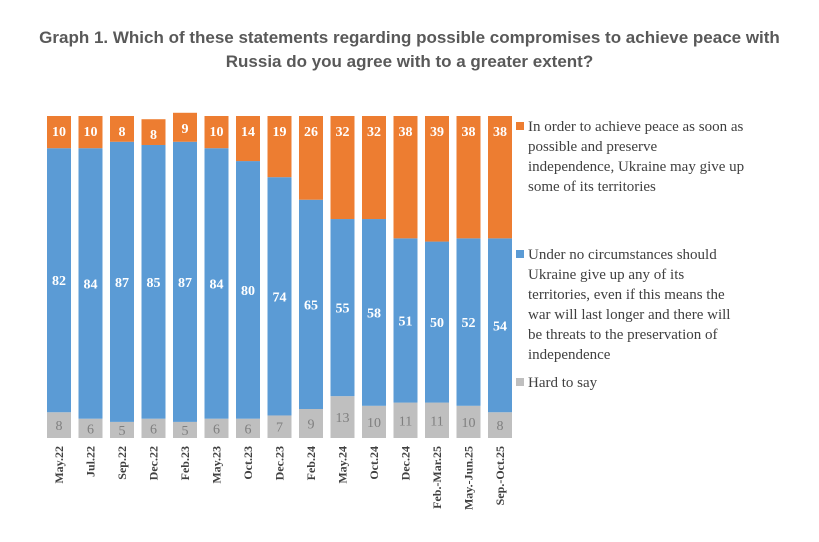 This screenshot has height=542, width=819. What do you see at coordinates (437, 277) in the screenshot?
I see `bar-column: 11 50 39` at bounding box center [437, 277].